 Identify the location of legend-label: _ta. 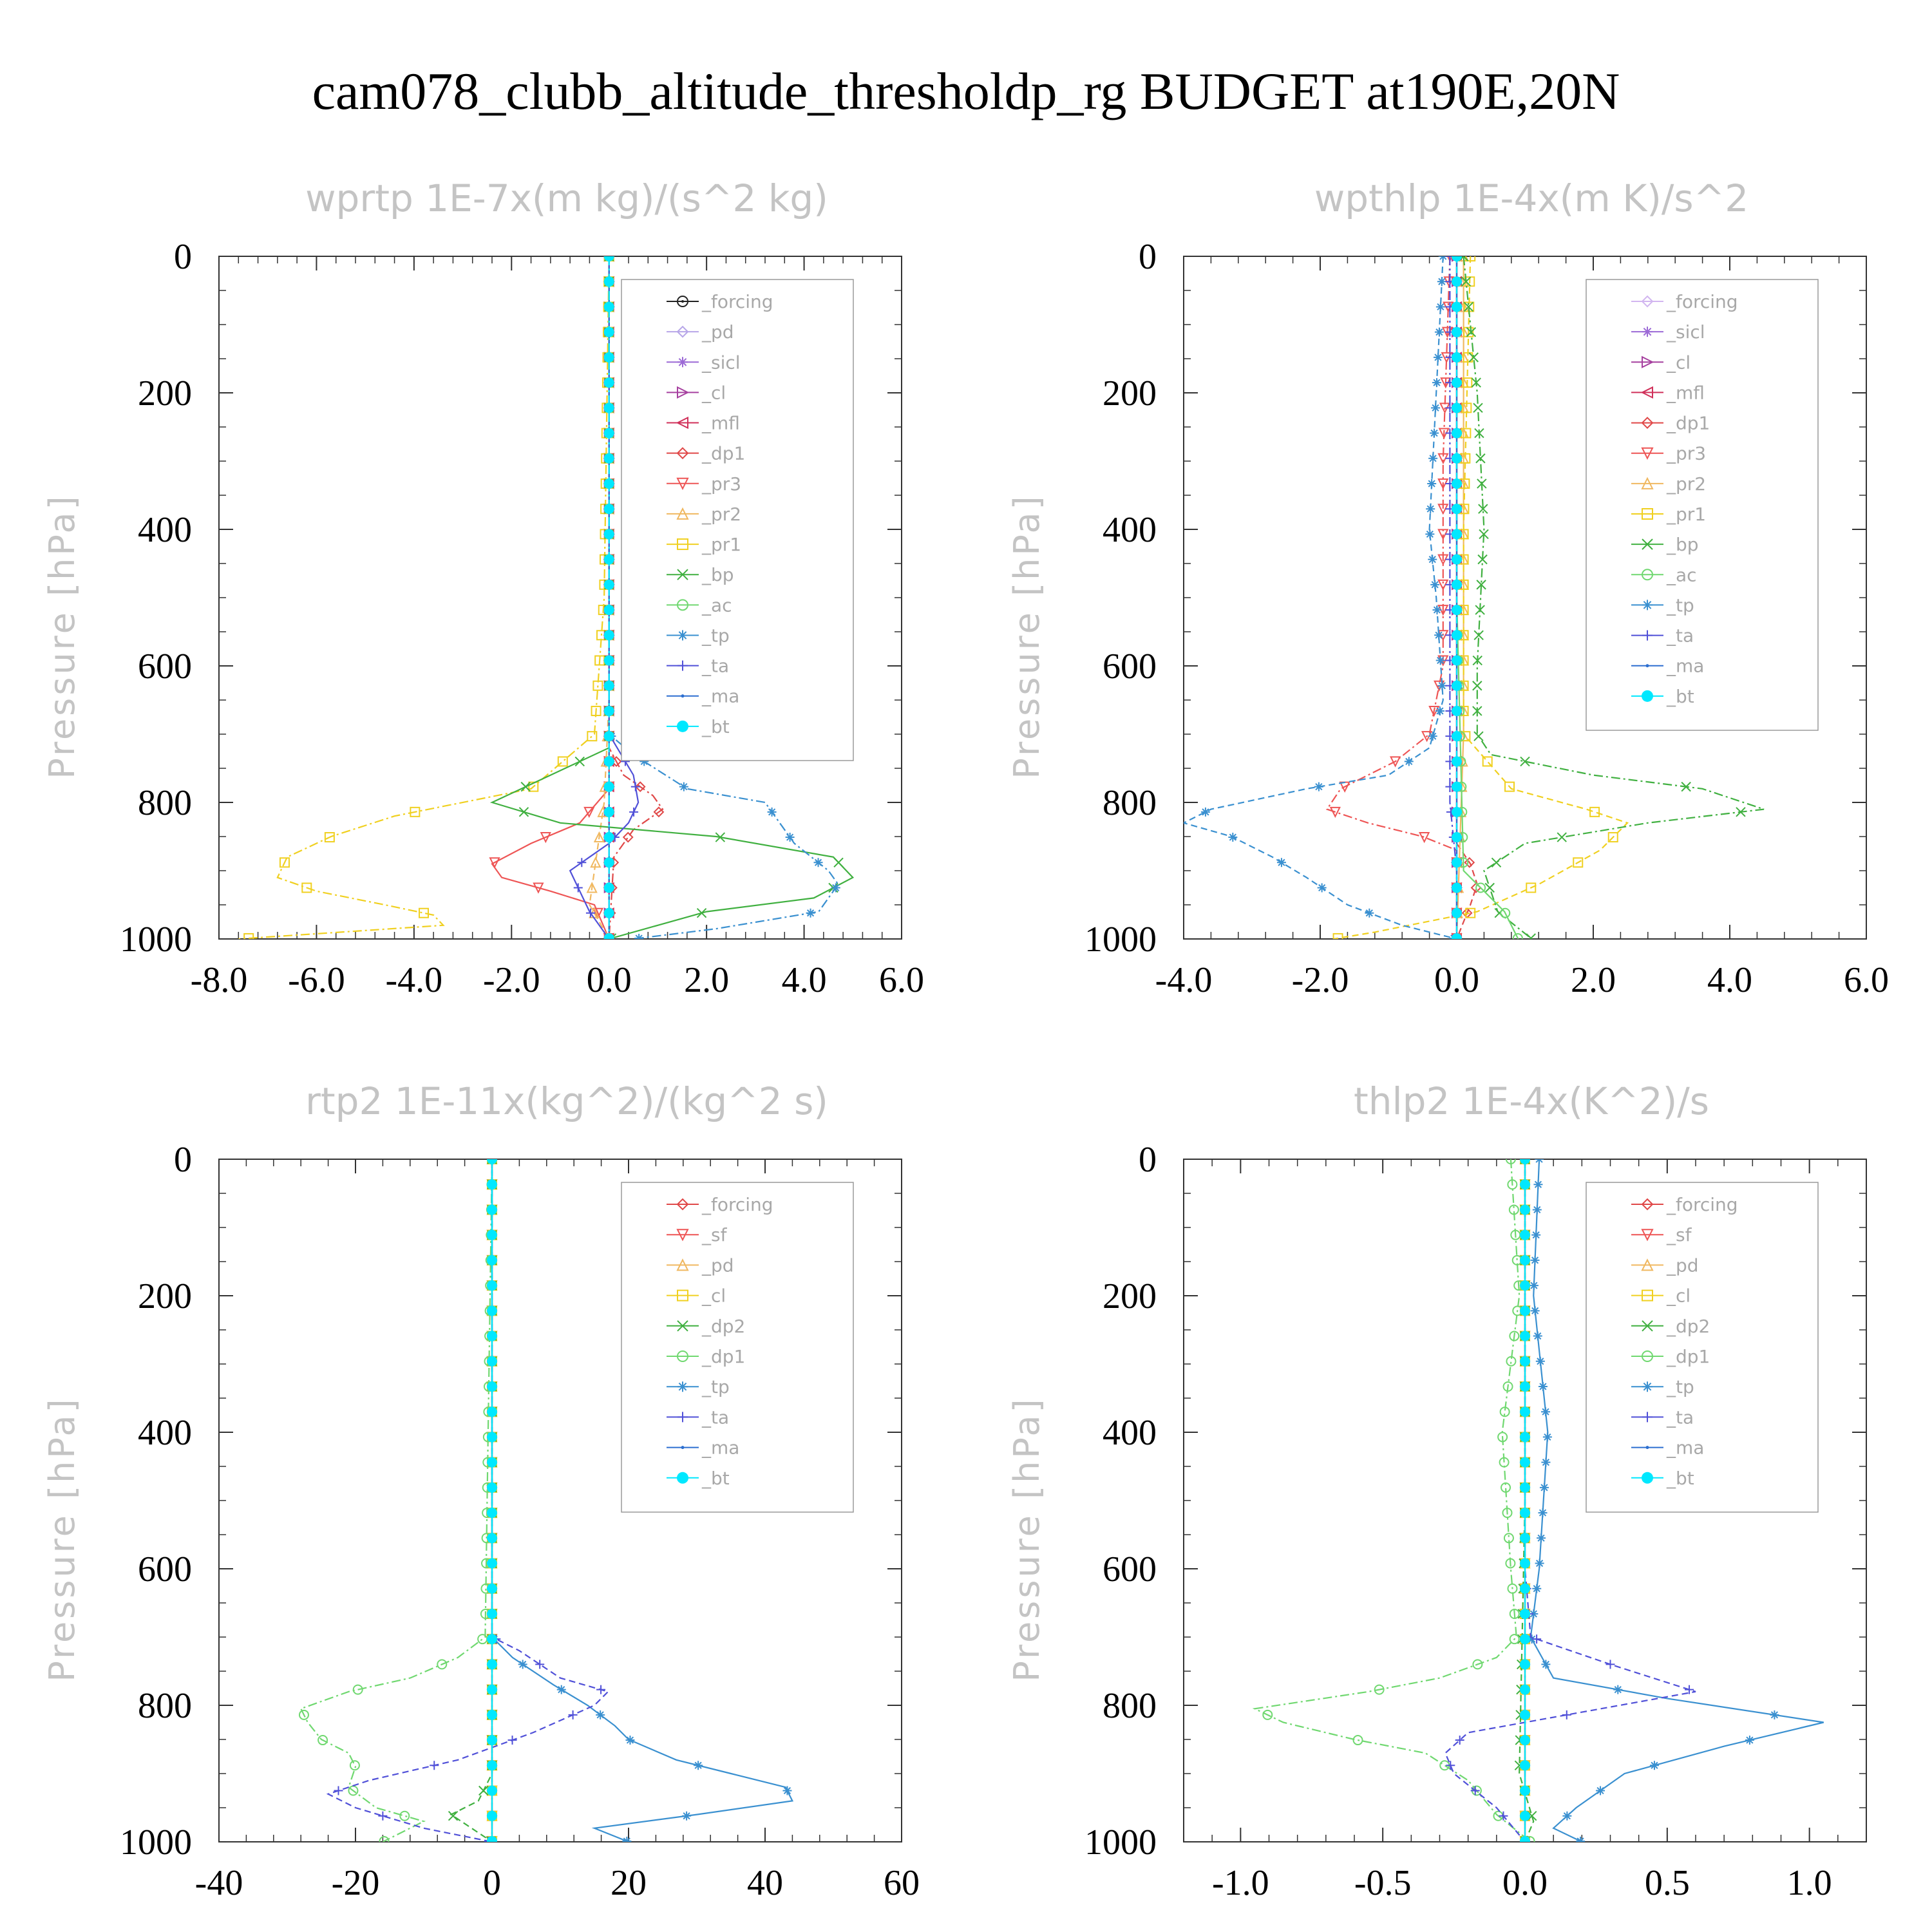
(1680, 636).